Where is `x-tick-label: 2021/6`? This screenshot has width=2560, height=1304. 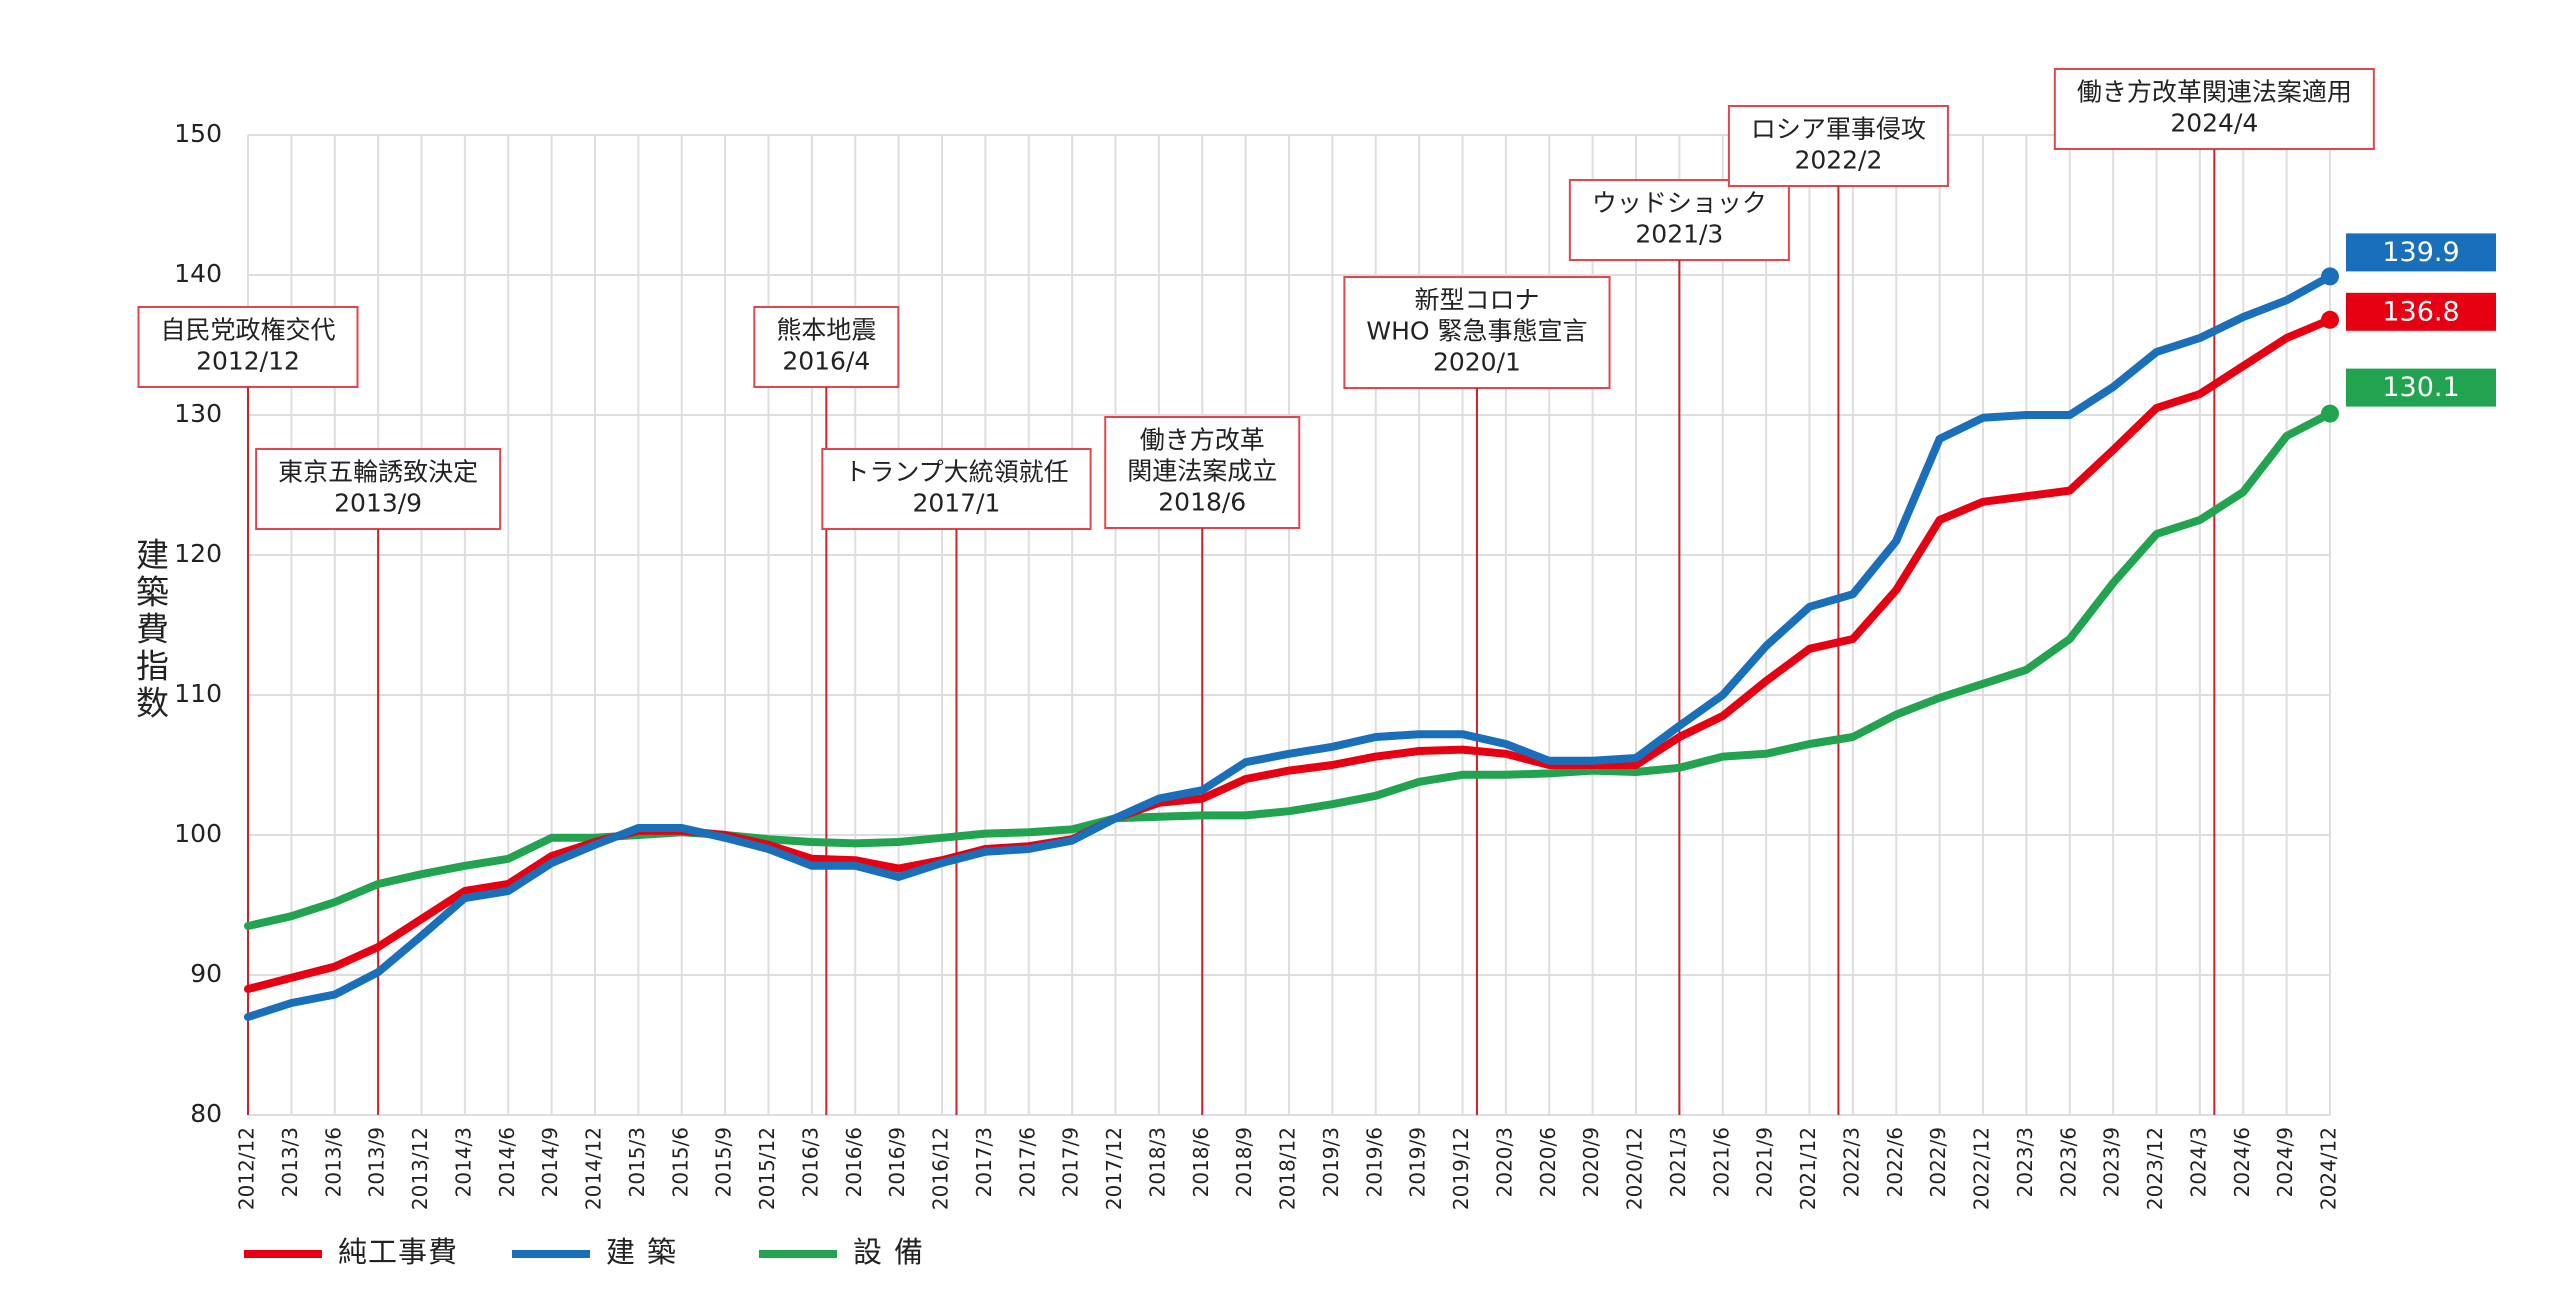 x-tick-label: 2021/6 is located at coordinates (1721, 1162).